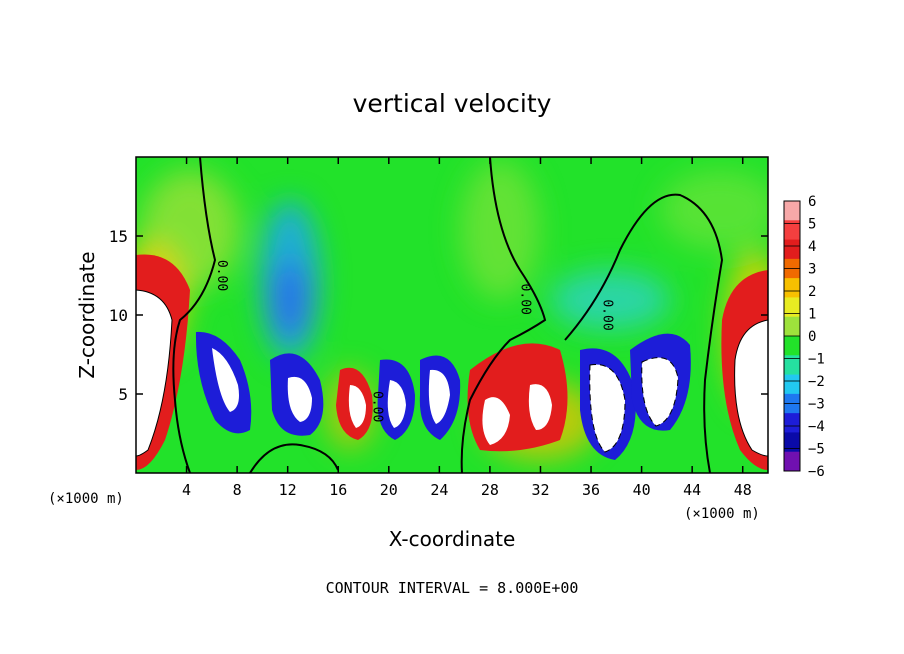 Image resolution: width=904 pixels, height=654 pixels. I want to click on x-tick-label: 8, so click(237, 490).